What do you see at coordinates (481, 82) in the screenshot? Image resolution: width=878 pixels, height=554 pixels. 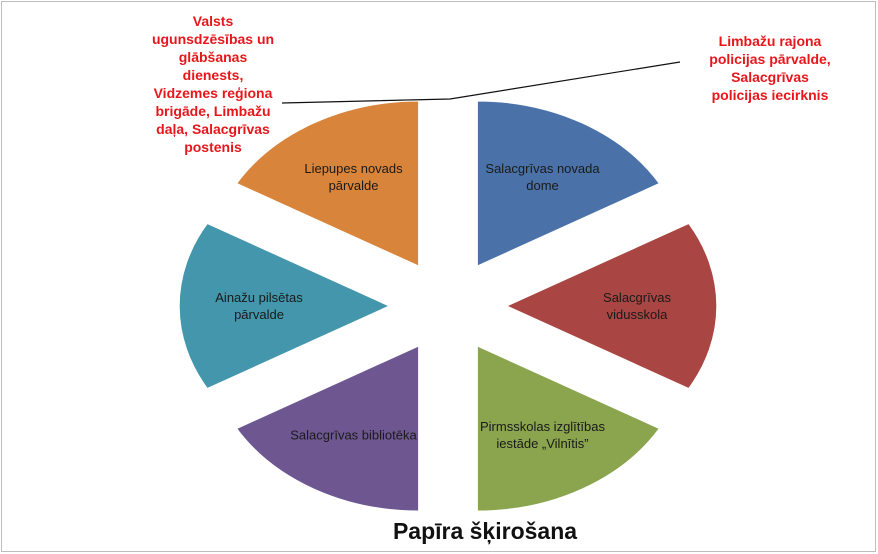 I see `leader-line` at bounding box center [481, 82].